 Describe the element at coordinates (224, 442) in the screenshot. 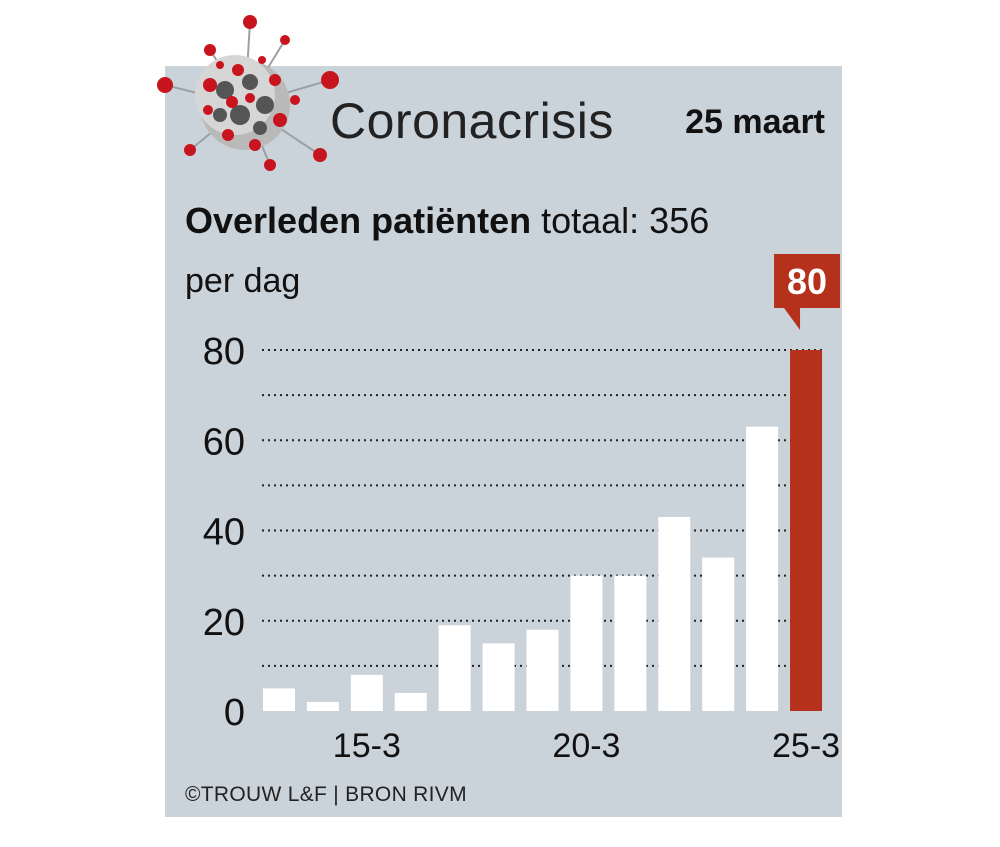

I see `y-tick-label: 60` at that location.